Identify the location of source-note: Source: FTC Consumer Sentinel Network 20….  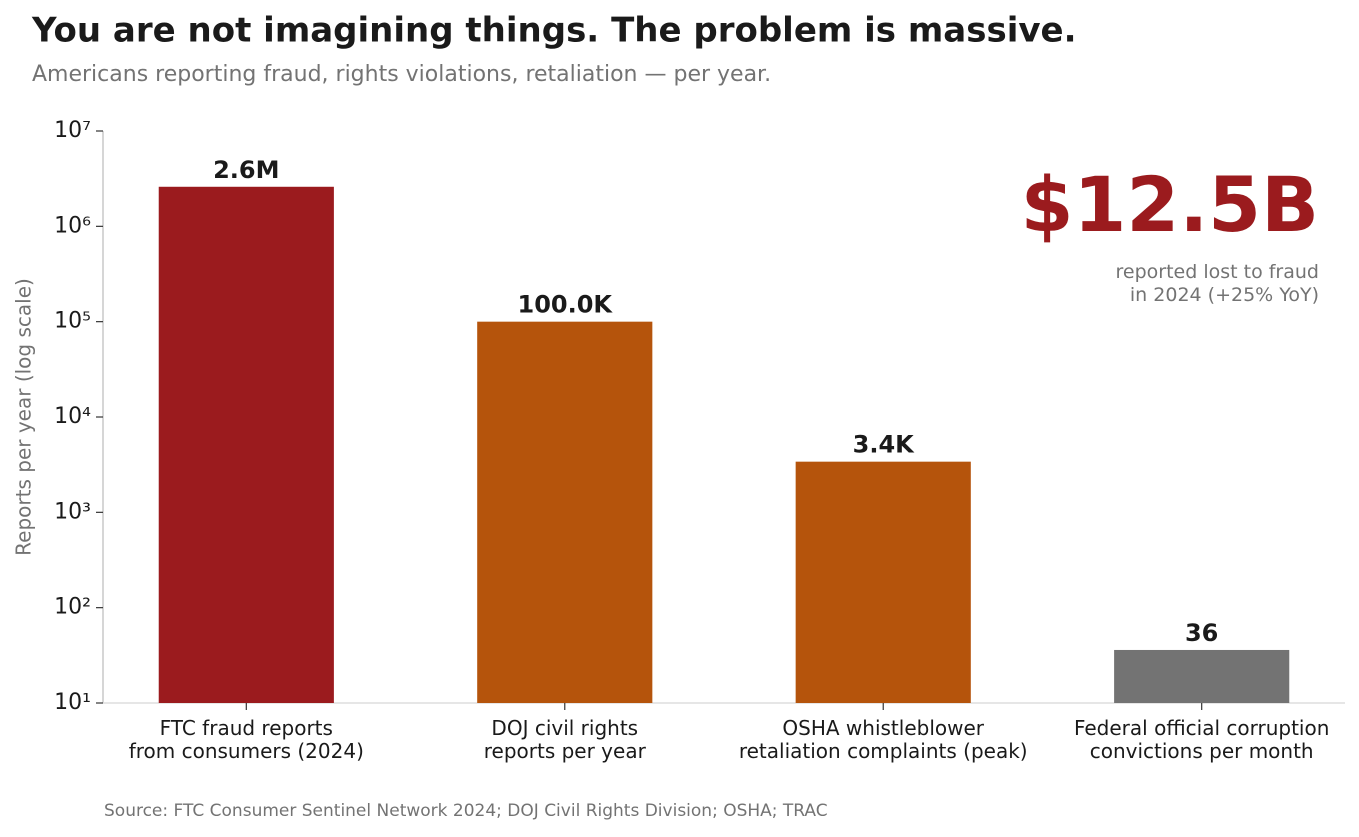
(466, 811).